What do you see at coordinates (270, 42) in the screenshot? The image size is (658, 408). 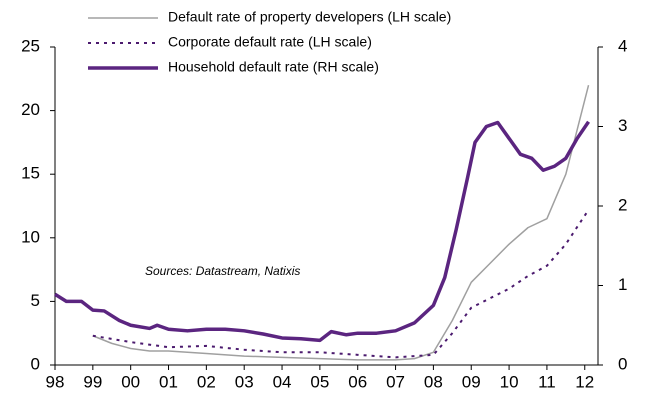 I see `legend-label: Corporate default rate (LH scale)` at bounding box center [270, 42].